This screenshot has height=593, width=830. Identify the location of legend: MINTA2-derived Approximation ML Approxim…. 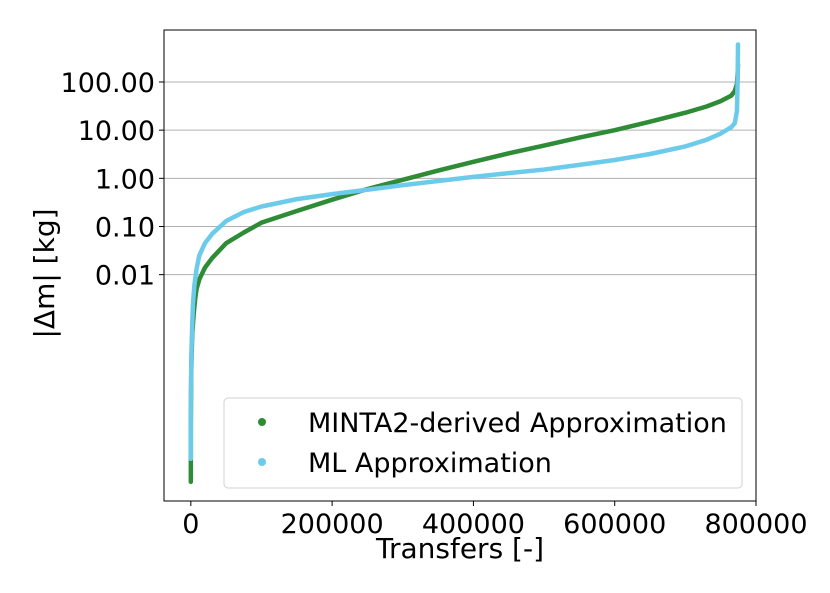
(483, 443).